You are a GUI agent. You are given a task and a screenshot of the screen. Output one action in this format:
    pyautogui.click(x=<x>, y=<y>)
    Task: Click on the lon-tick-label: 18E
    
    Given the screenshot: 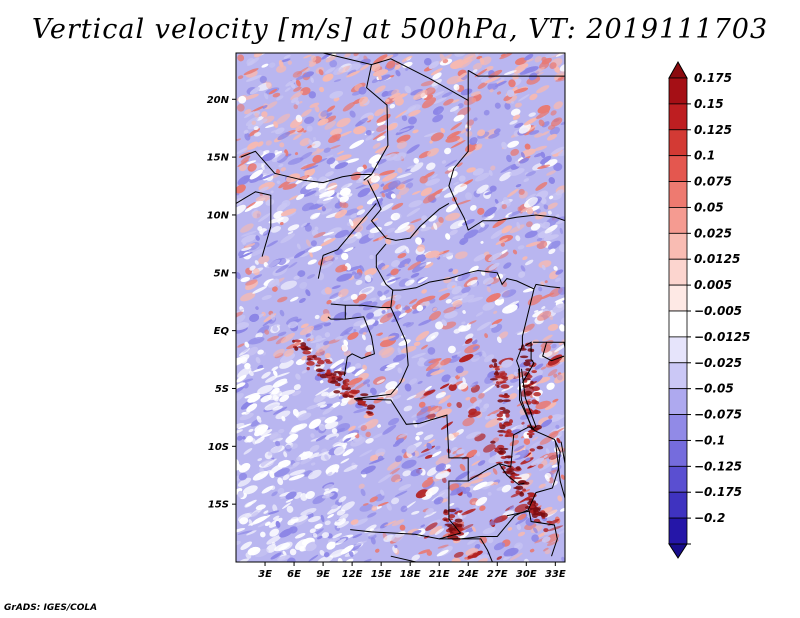 What is the action you would take?
    pyautogui.click(x=410, y=574)
    